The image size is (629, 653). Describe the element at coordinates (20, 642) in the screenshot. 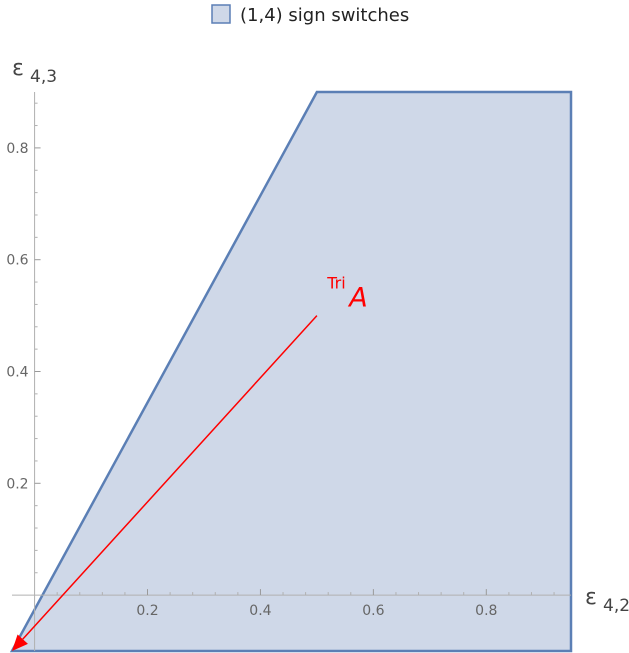

I see `annotation-arrowhead` at that location.